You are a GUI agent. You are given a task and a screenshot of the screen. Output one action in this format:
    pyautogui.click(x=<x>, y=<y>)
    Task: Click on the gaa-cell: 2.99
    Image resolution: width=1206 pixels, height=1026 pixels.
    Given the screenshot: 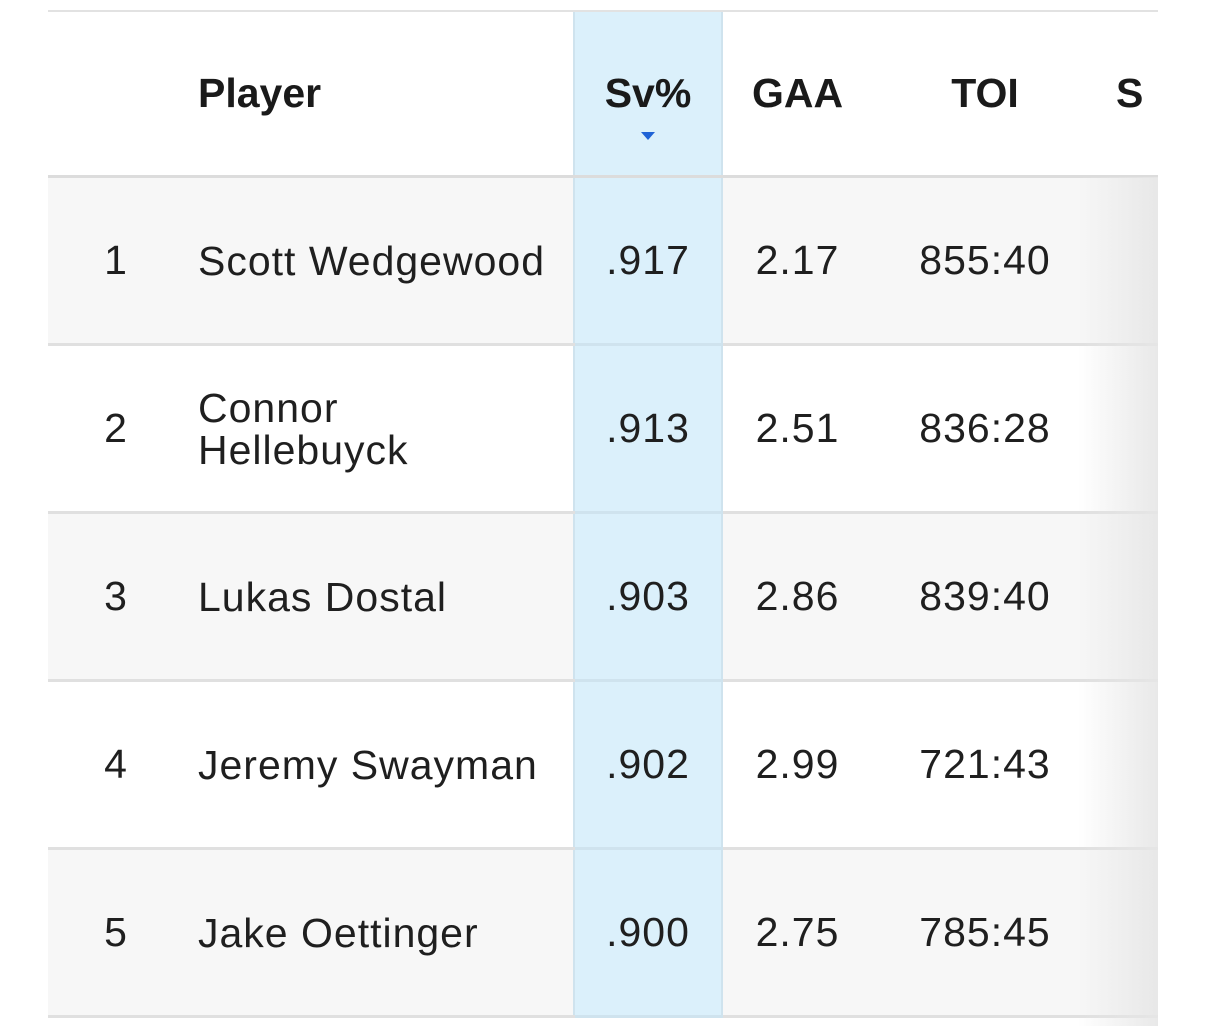 What is the action you would take?
    pyautogui.click(x=797, y=765)
    